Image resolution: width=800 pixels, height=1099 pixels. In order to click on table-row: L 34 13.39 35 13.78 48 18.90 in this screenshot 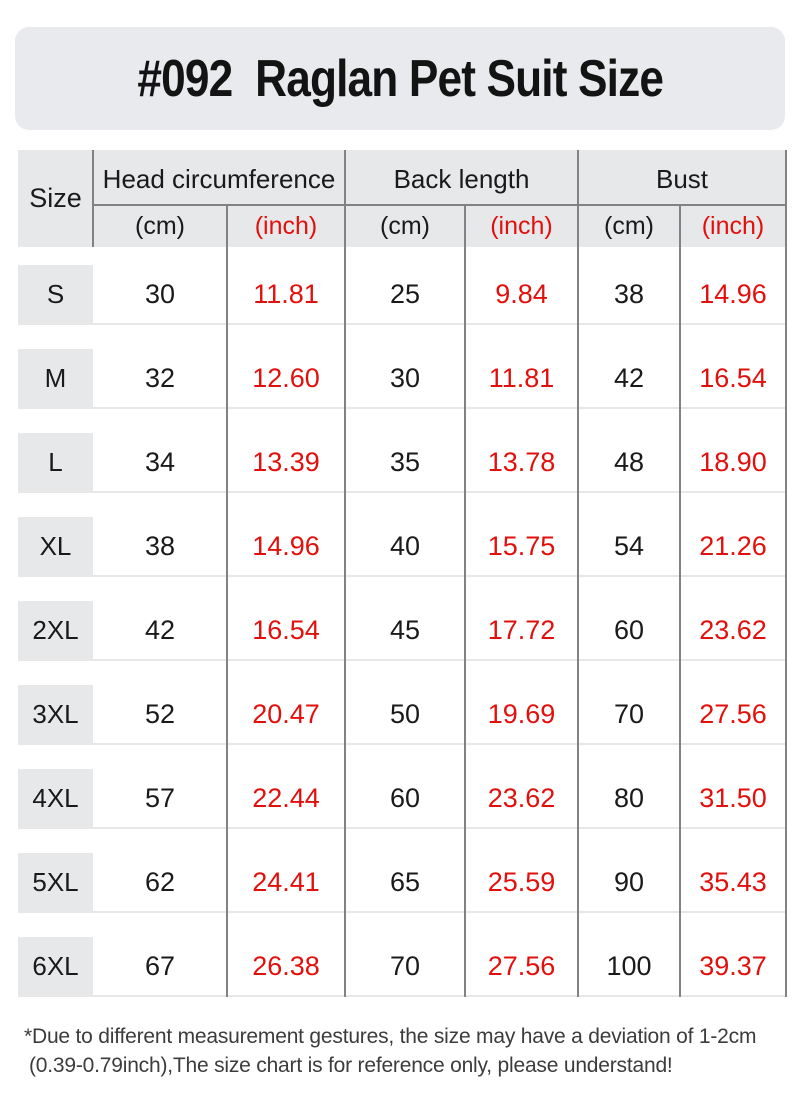, I will do `click(402, 463)`.